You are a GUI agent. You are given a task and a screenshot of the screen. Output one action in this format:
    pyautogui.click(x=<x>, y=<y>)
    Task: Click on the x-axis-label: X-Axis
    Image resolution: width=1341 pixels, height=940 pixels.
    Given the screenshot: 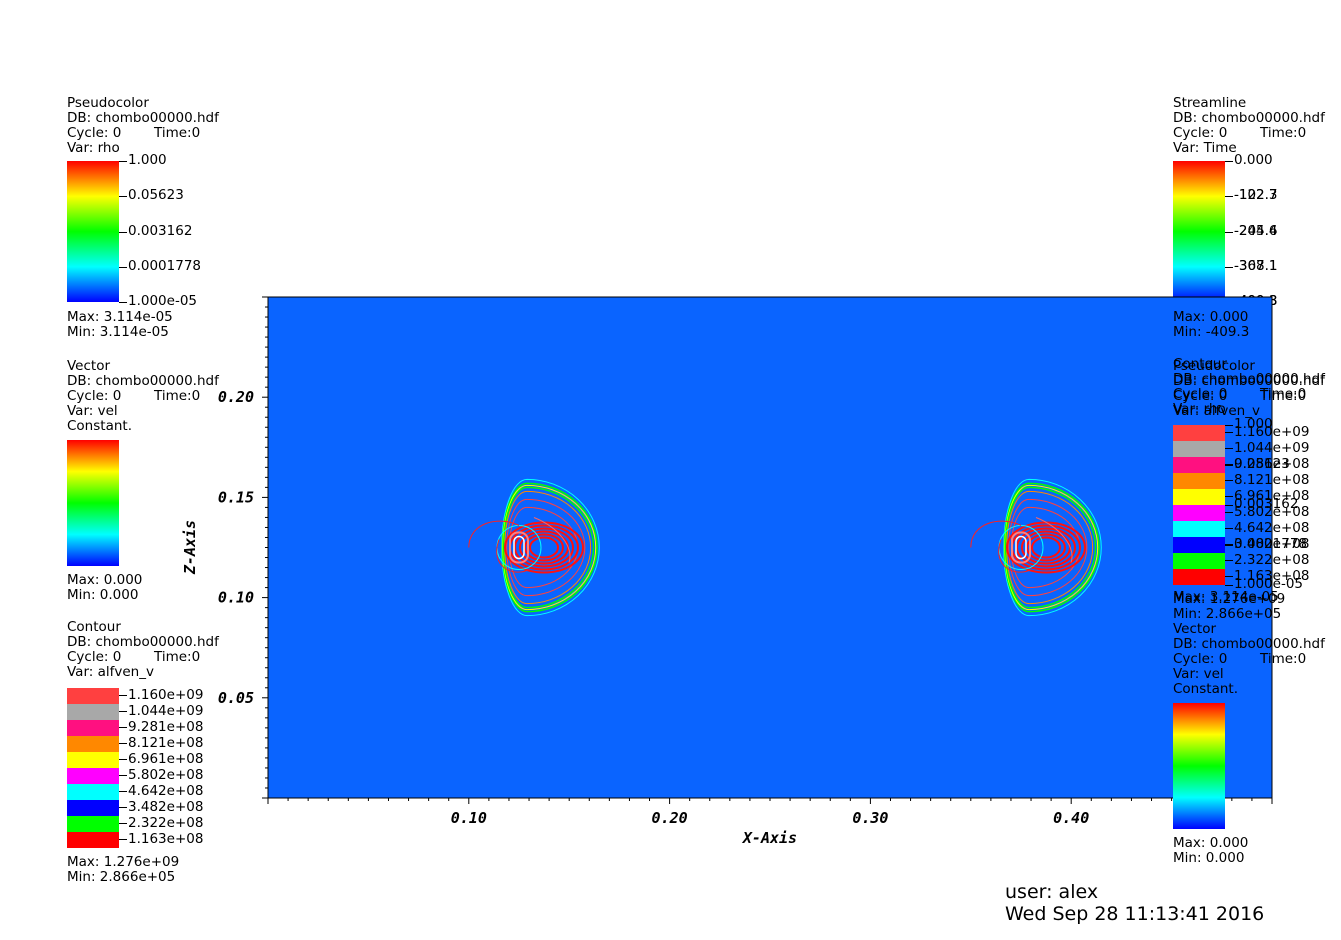 What is the action you would take?
    pyautogui.click(x=769, y=838)
    